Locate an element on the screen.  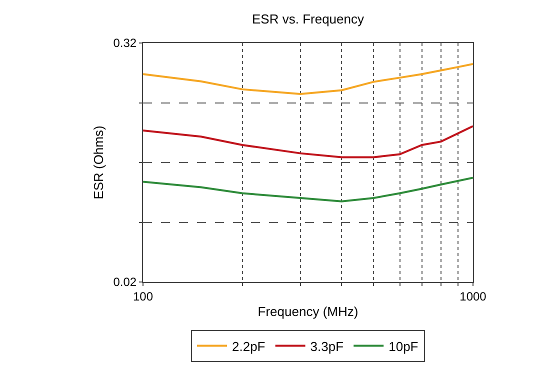
x-tick-label: 1000 is located at coordinates (473, 296).